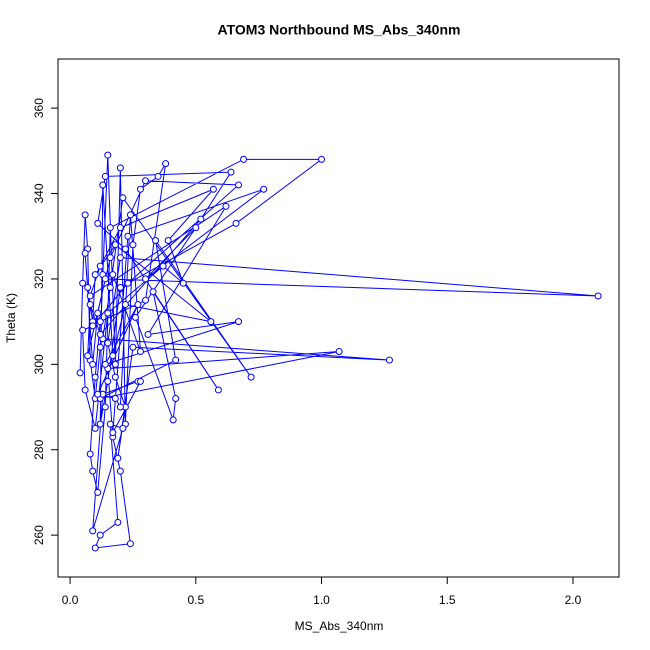 The image size is (650, 650). Describe the element at coordinates (39, 449) in the screenshot. I see `y-tick-label: 280` at that location.